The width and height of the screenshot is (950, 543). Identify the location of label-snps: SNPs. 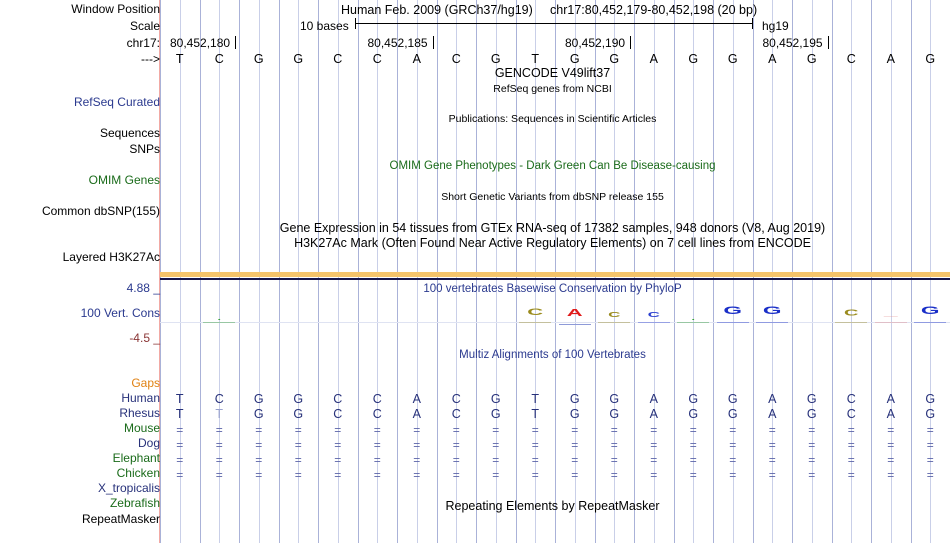
(144, 149).